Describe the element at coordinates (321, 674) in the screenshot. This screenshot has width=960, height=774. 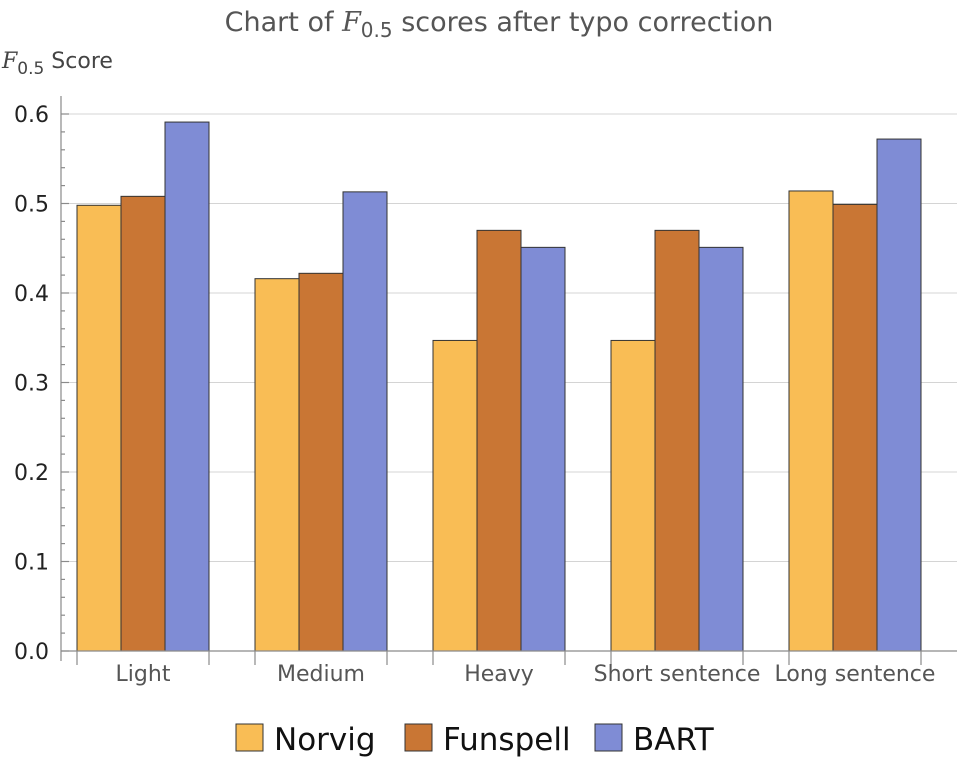
I see `x-tick-label: Medium` at that location.